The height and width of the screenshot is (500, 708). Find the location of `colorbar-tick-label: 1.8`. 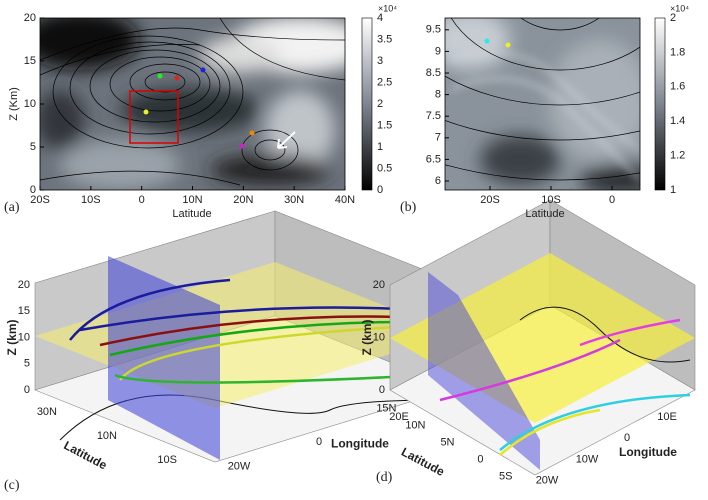

colorbar-tick-label: 1.8 is located at coordinates (677, 52).